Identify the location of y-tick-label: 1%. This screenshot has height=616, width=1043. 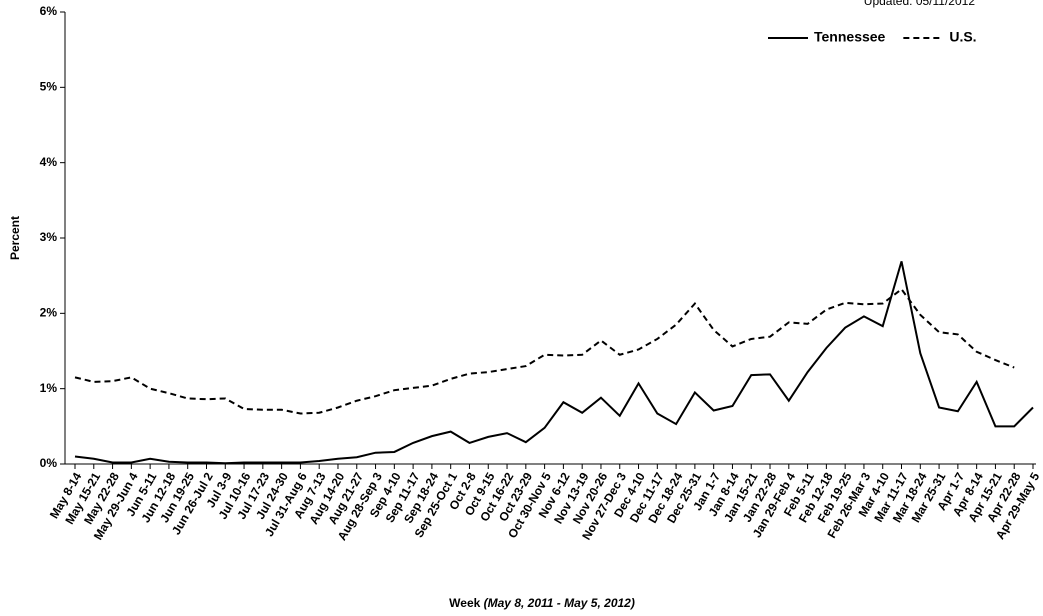
(49, 388).